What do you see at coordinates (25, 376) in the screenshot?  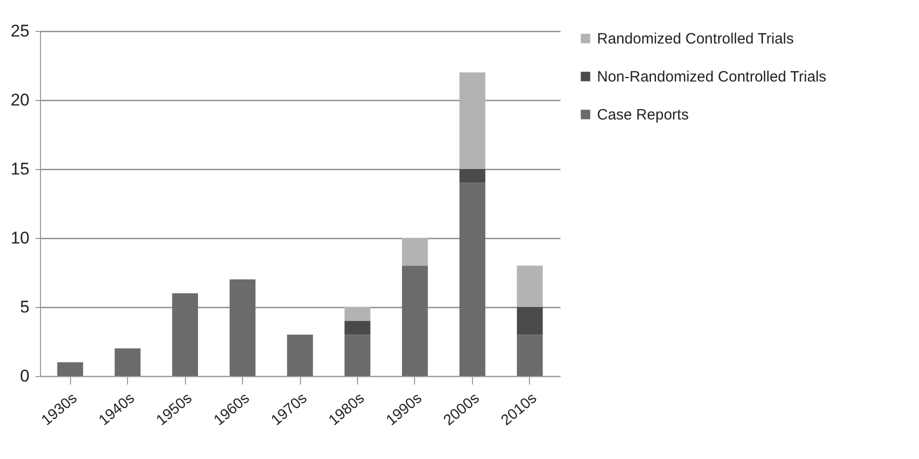 I see `y-tick-label: 0` at bounding box center [25, 376].